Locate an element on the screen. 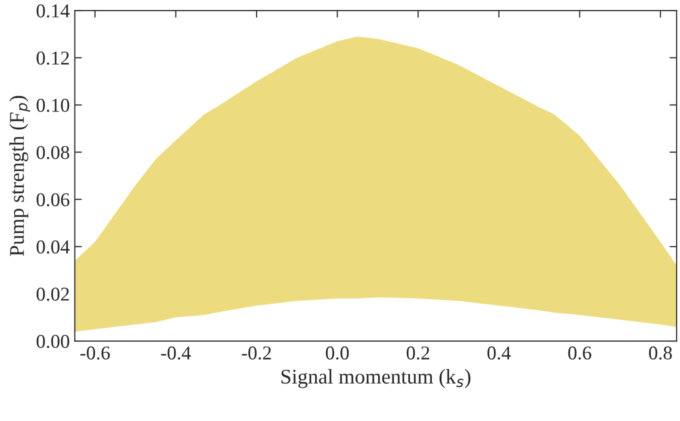 The height and width of the screenshot is (421, 680). x-tick-label: 0.8 is located at coordinates (660, 353).